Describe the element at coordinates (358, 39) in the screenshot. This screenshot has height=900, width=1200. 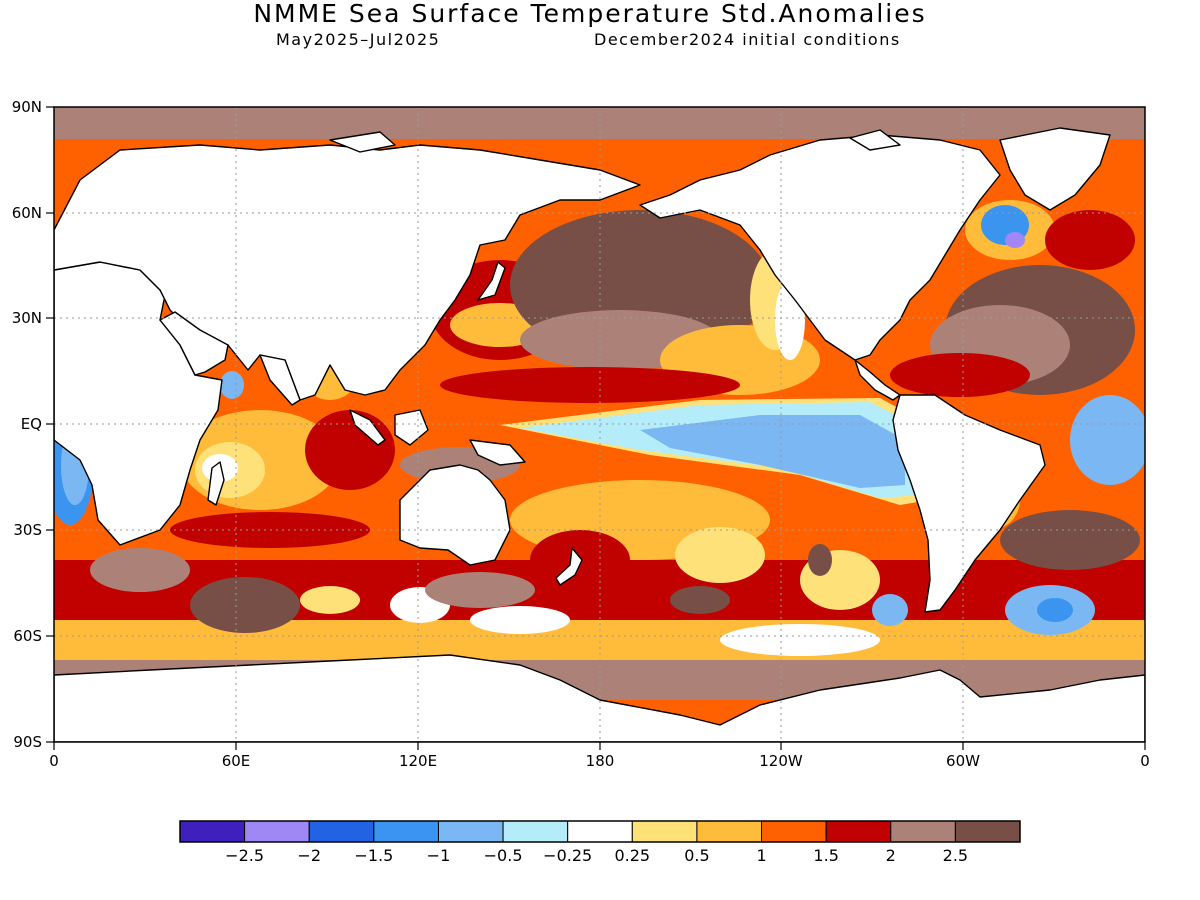
I see `forecast-period: May2025–Jul2025` at that location.